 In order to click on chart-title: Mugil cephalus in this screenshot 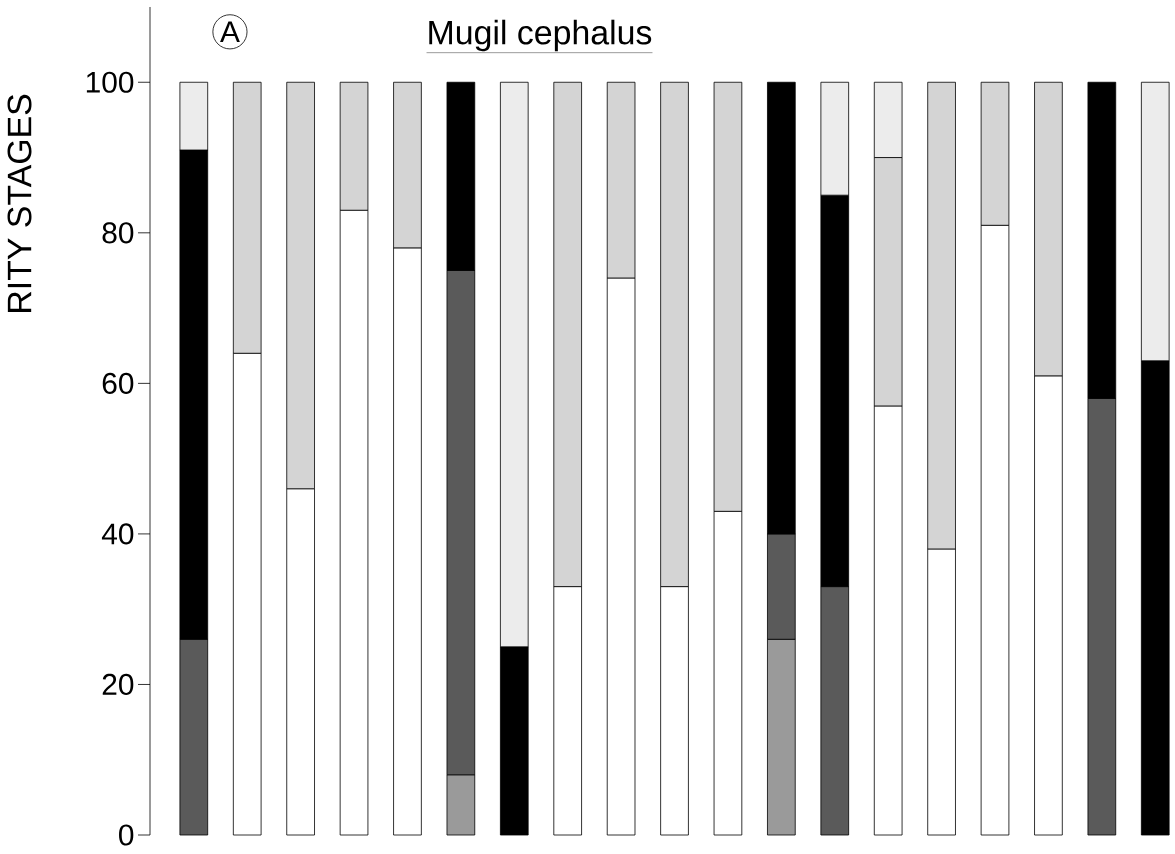, I will do `click(540, 35)`.